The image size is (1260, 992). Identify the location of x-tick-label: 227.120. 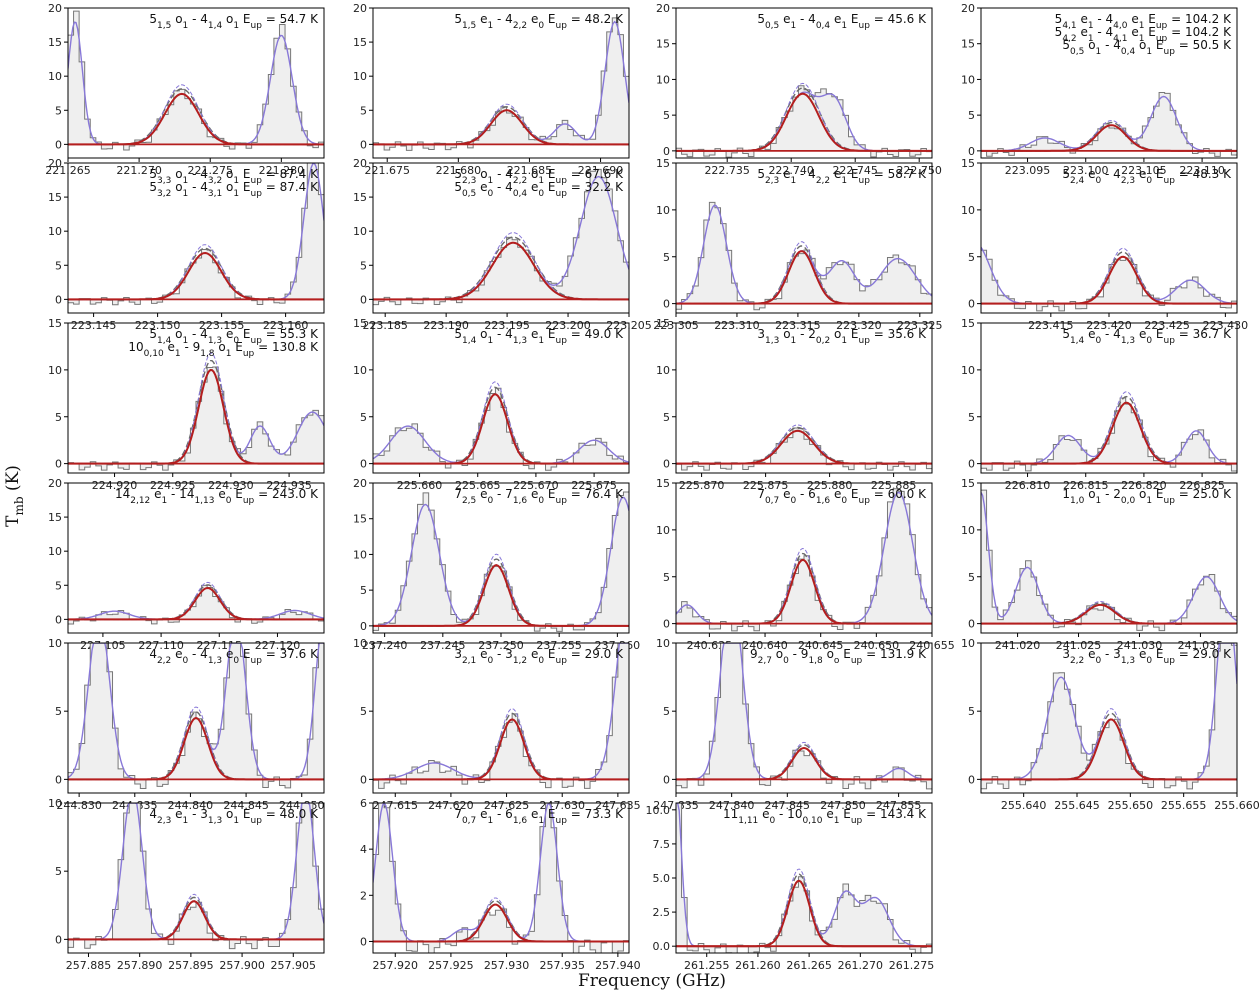
(278, 645).